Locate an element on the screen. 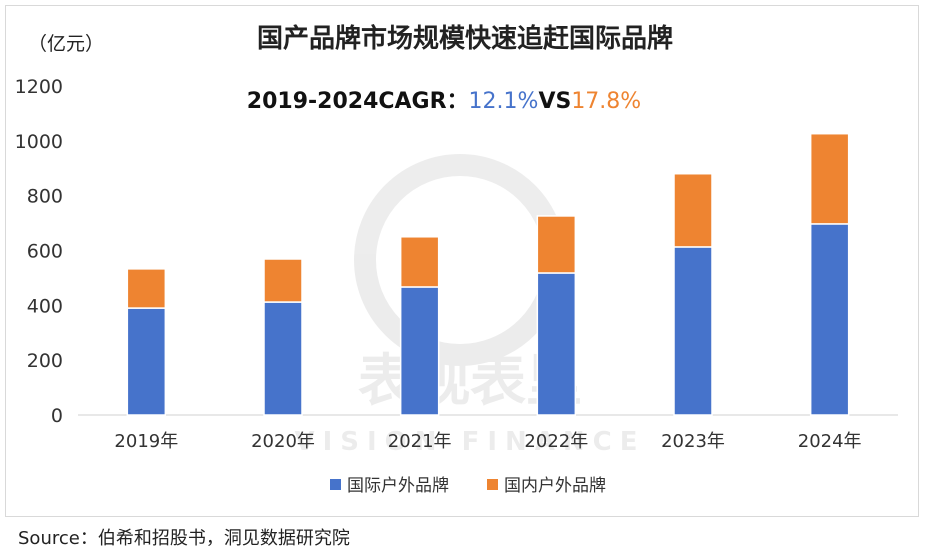  y-tick-label: 1000 is located at coordinates (39, 142).